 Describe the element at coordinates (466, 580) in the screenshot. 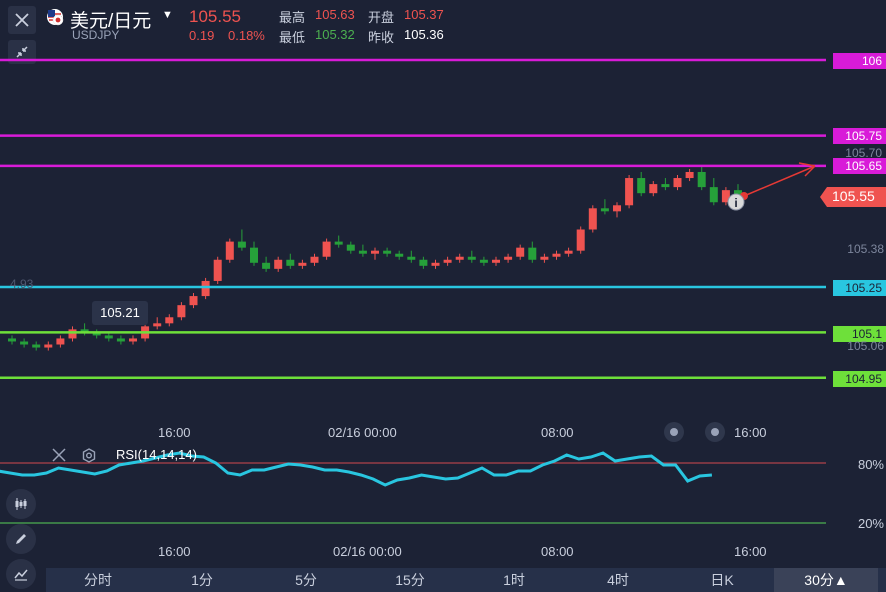

I see `timeframe-tabs: 分时 1分 5分 15分 1时 4时 日K 30分▲` at that location.